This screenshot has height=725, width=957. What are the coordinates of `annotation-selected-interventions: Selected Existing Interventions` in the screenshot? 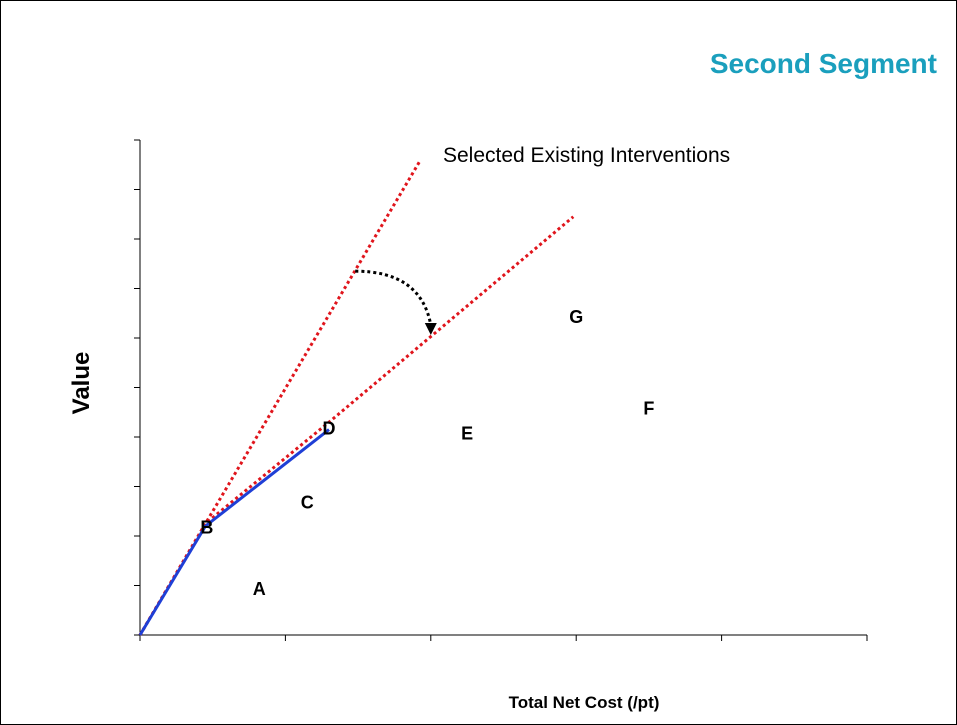 It's located at (586, 155).